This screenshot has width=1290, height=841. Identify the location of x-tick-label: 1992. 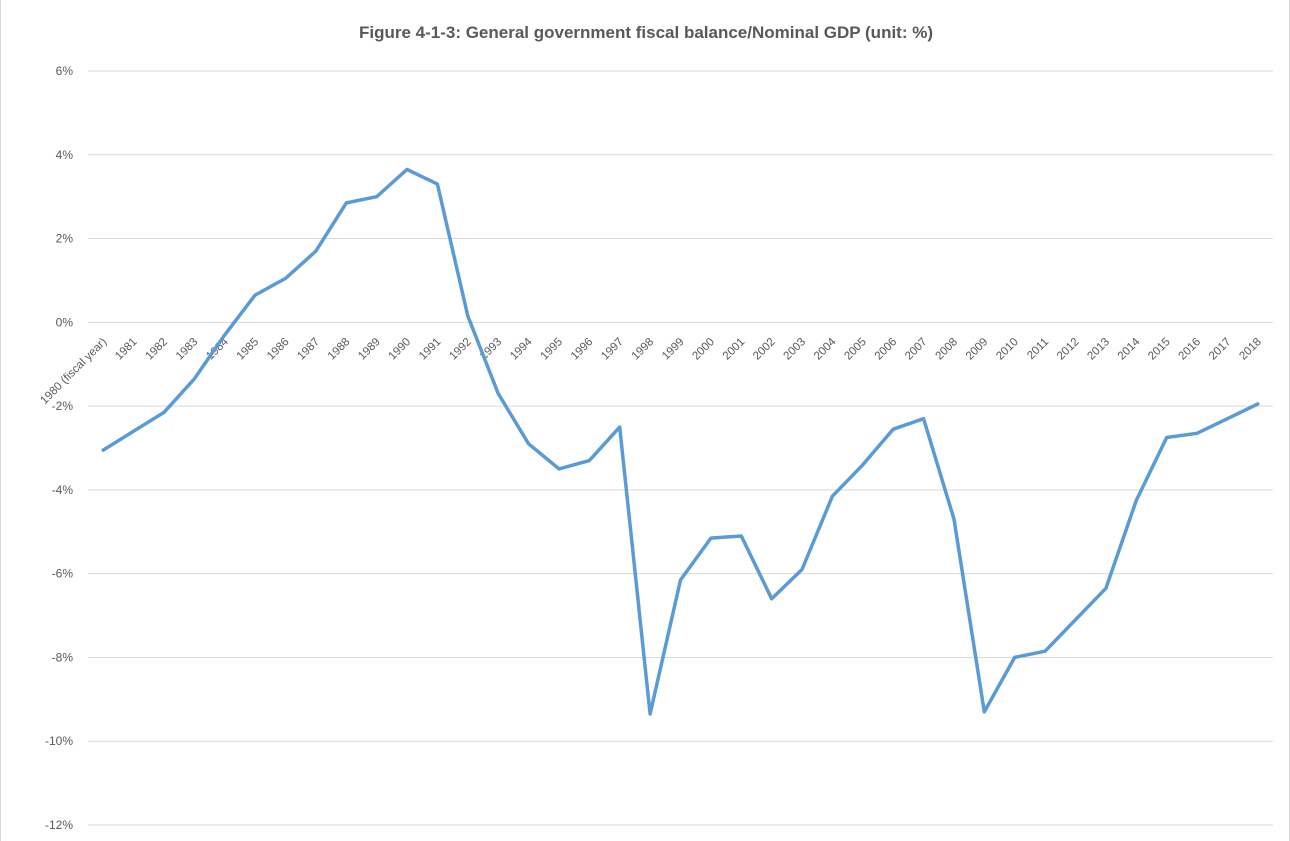
(460, 349).